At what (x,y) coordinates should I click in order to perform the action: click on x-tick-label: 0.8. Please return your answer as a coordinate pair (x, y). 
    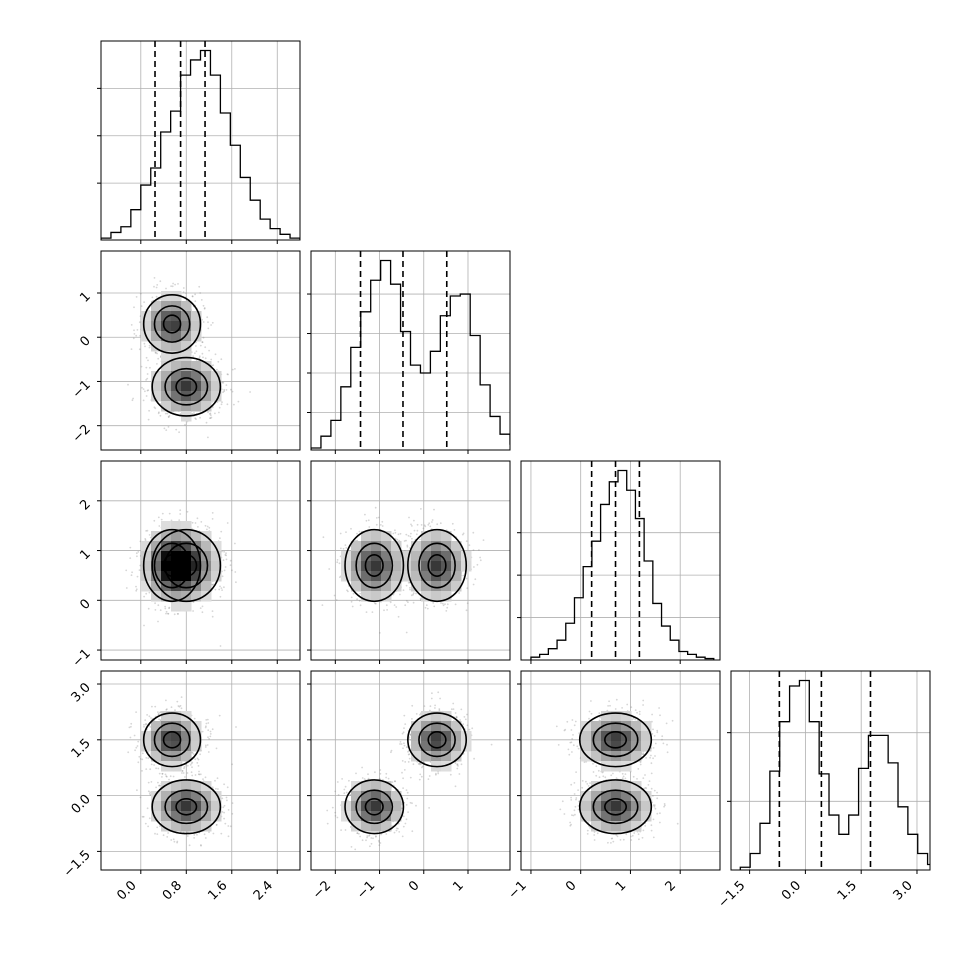
    Looking at the image, I should click on (172, 890).